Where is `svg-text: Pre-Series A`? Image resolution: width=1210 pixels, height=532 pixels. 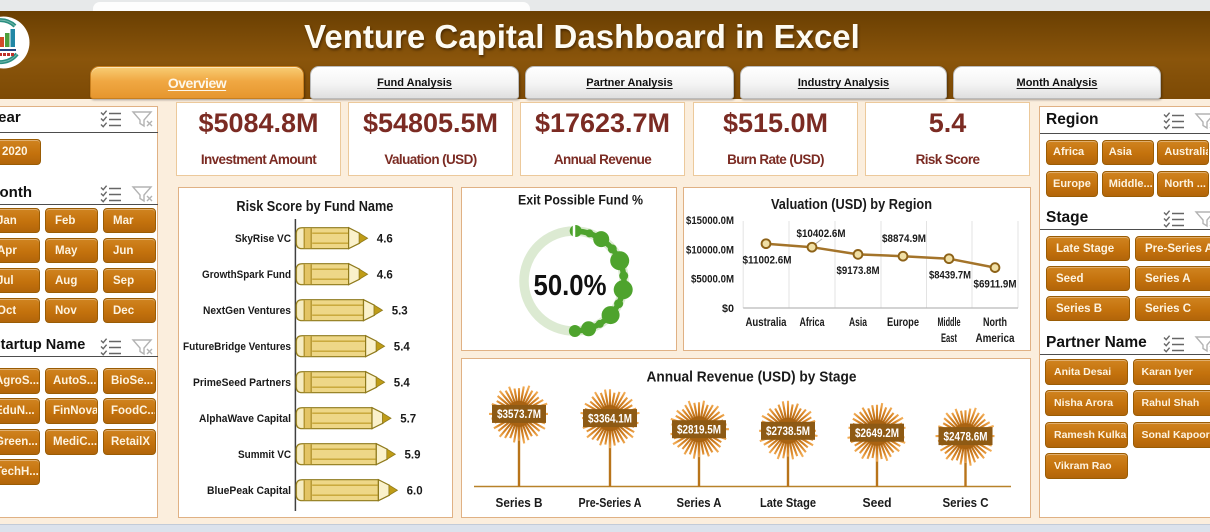
svg-text: Pre-Series A is located at coordinates (610, 503).